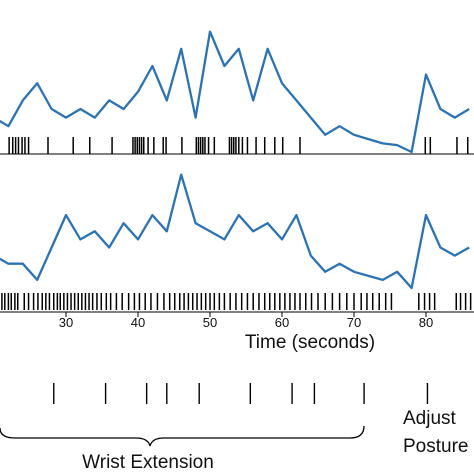  I want to click on bottom-spike-raster, so click(236, 301).